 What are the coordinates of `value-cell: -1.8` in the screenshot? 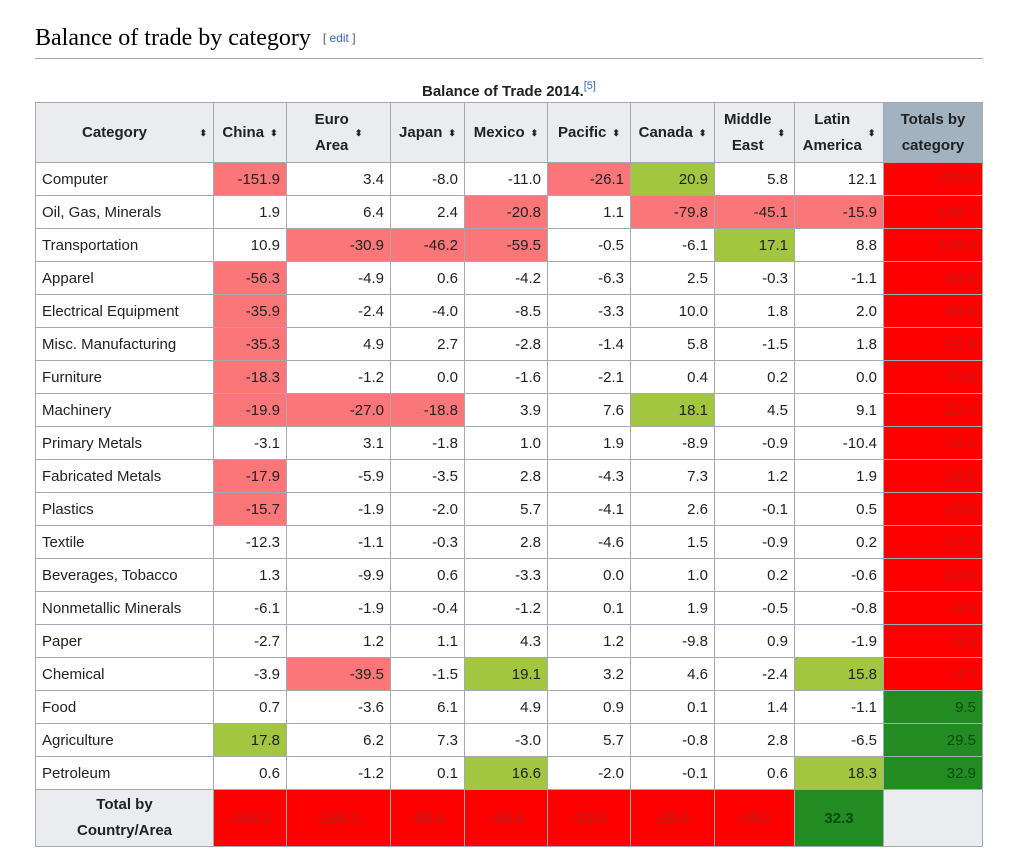 It's located at (427, 443).